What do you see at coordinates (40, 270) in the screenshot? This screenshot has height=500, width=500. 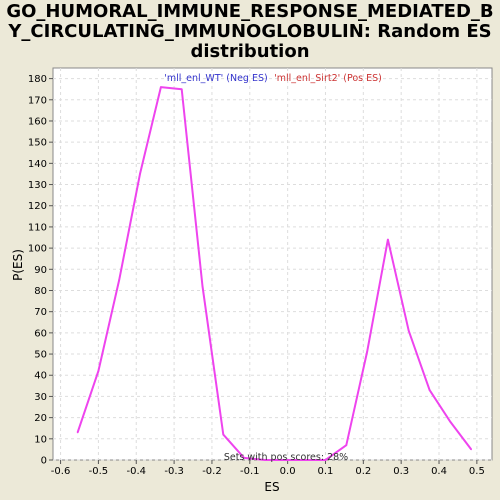 I see `y-tick-label: 90` at bounding box center [40, 270].